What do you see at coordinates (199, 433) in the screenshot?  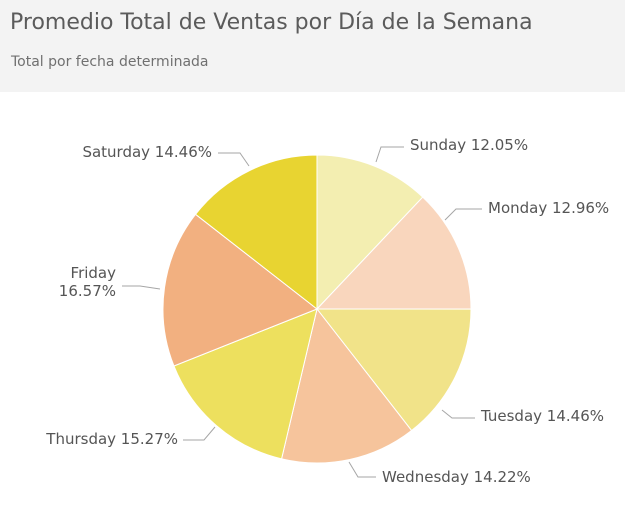 I see `leader-line-thursday` at bounding box center [199, 433].